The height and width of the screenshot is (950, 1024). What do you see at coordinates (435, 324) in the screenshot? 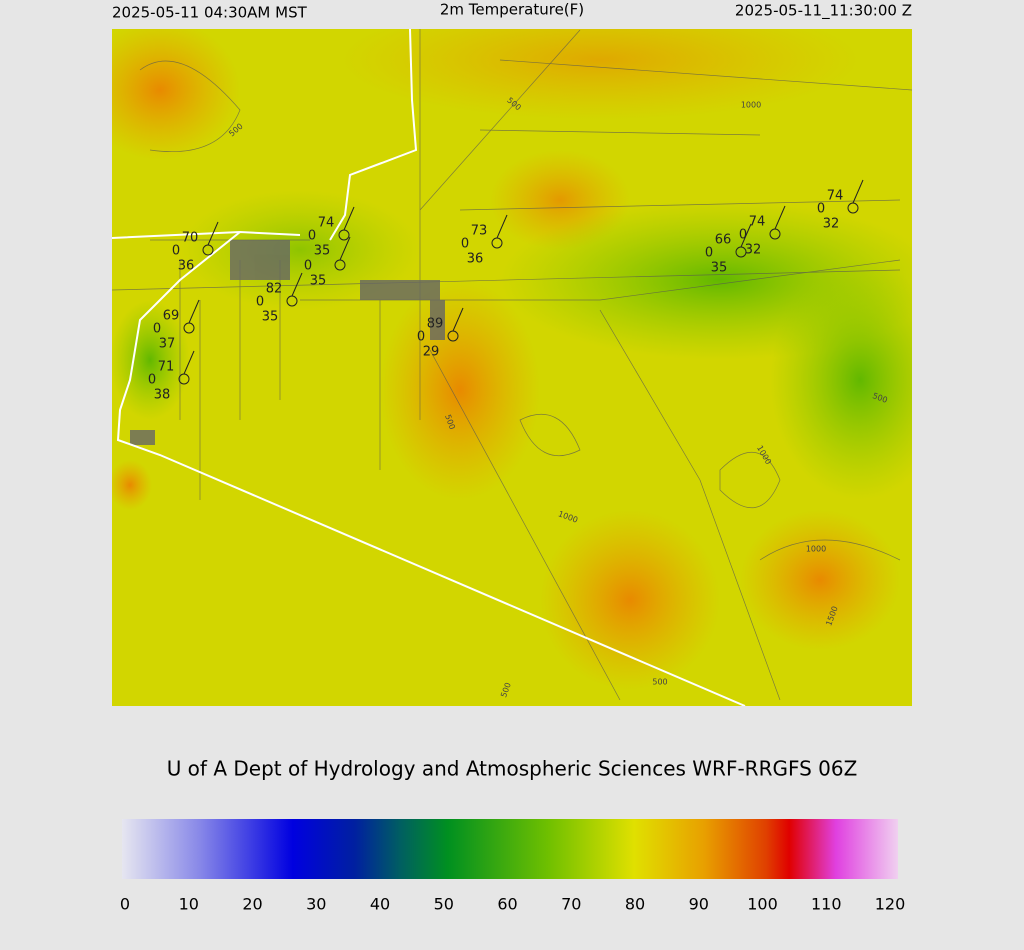
I see `station-temp: 89` at bounding box center [435, 324].